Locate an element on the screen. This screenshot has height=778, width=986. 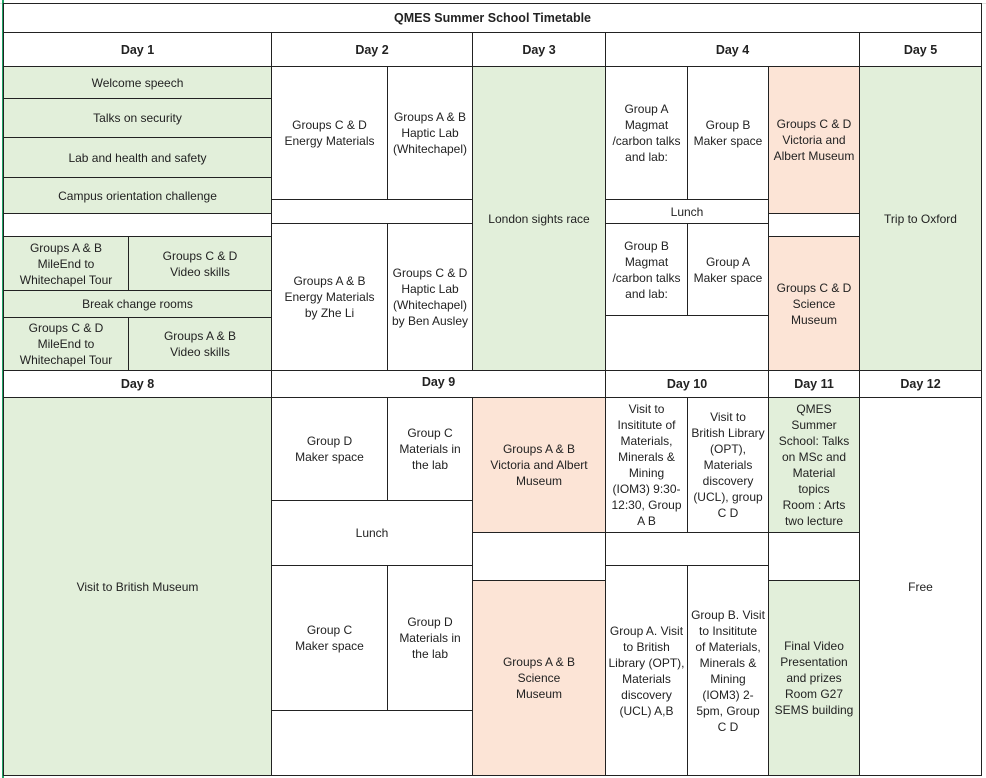
cell-energy-cd: Groups C & D Energy Materials is located at coordinates (329, 133).